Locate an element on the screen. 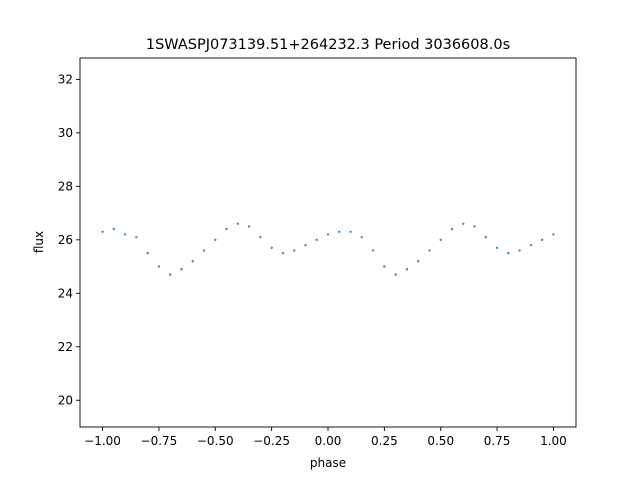  y-tick-label: 24 is located at coordinates (65, 293).